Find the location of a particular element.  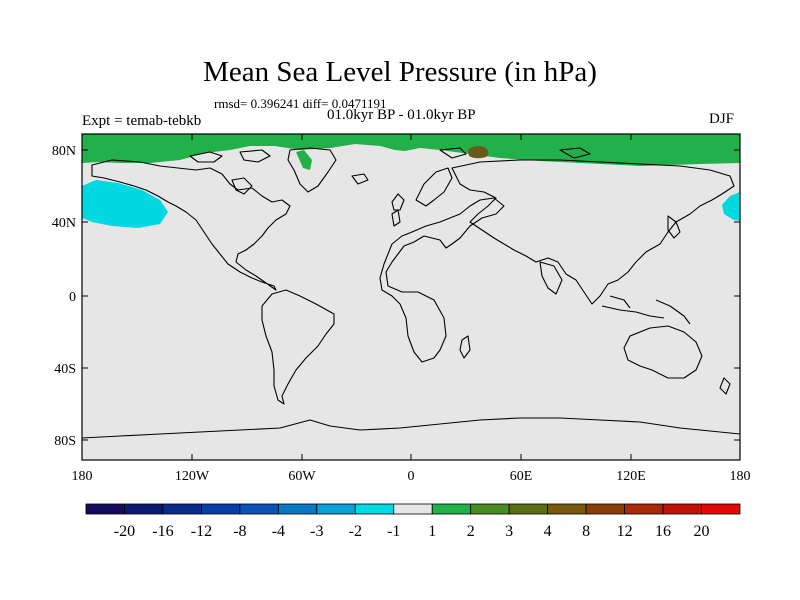

lat-tick-80n: 80N is located at coordinates (64, 151).